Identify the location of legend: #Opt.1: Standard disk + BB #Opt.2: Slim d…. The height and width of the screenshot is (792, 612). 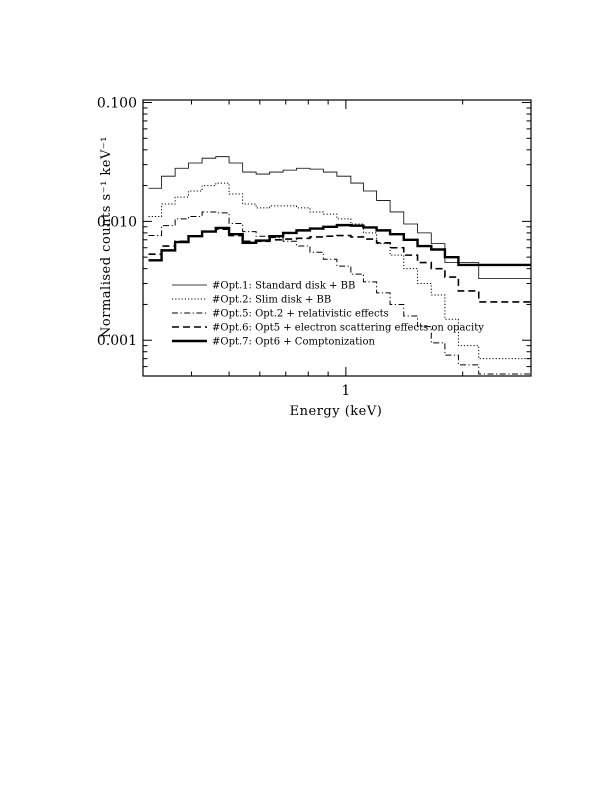
(328, 314).